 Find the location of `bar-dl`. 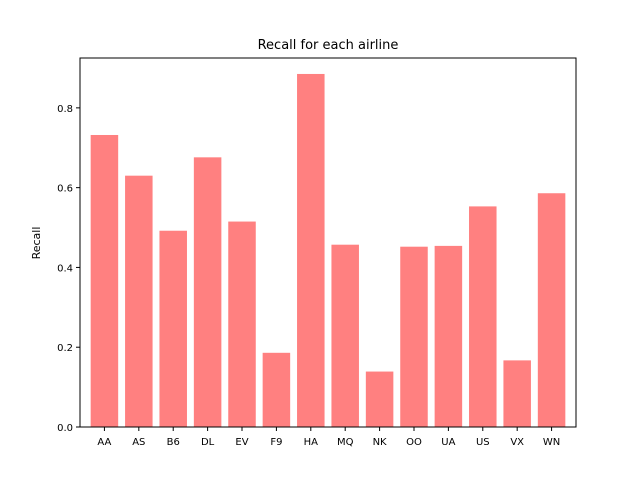

bar-dl is located at coordinates (207, 292).